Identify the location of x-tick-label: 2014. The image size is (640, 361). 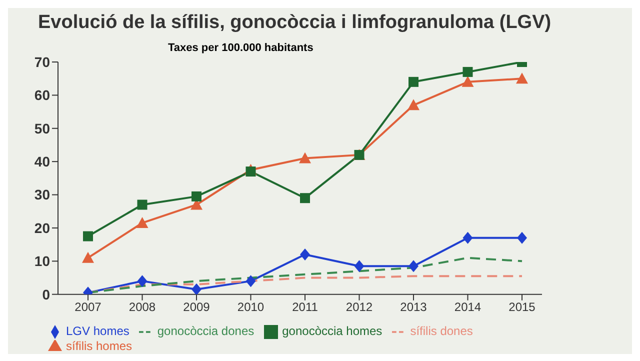
(468, 307).